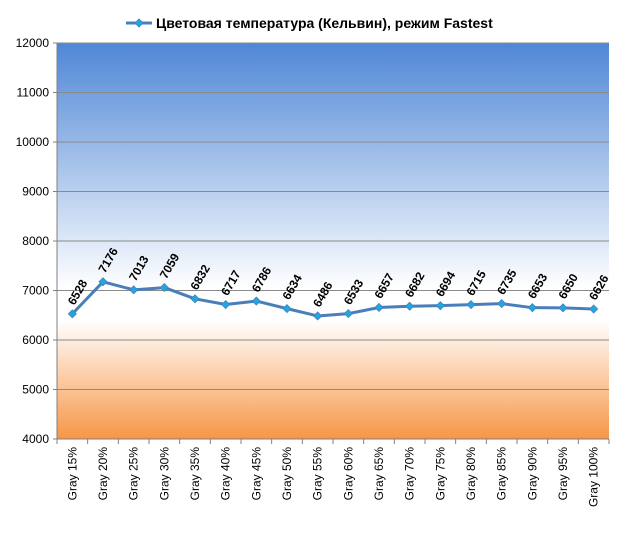 This screenshot has height=540, width=627. Describe the element at coordinates (35, 241) in the screenshot. I see `y-tick-label: 8000` at that location.